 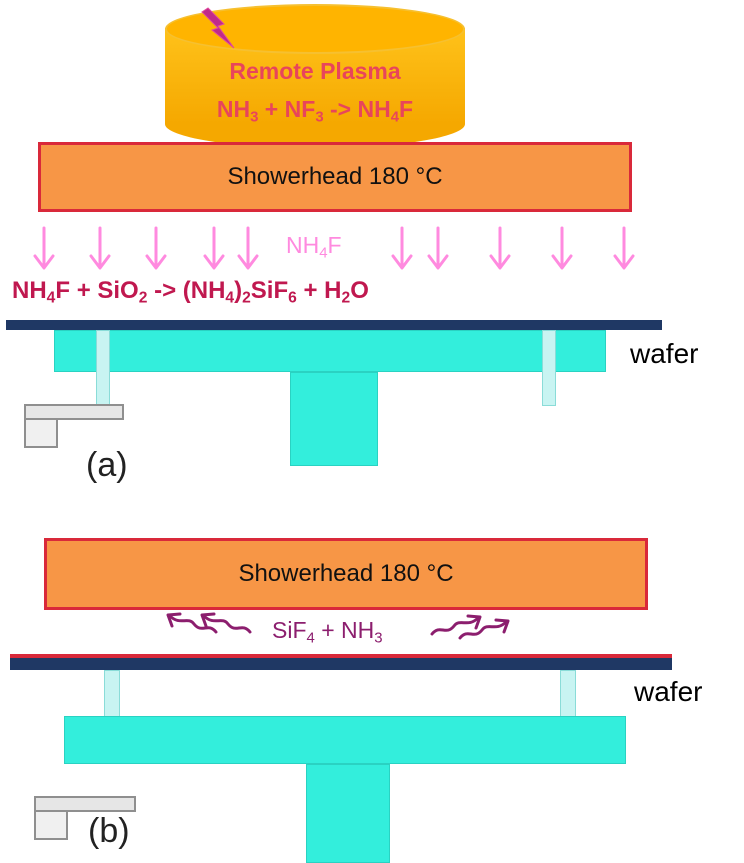 I want to click on lift-bracket-bar-a, so click(x=74, y=412).